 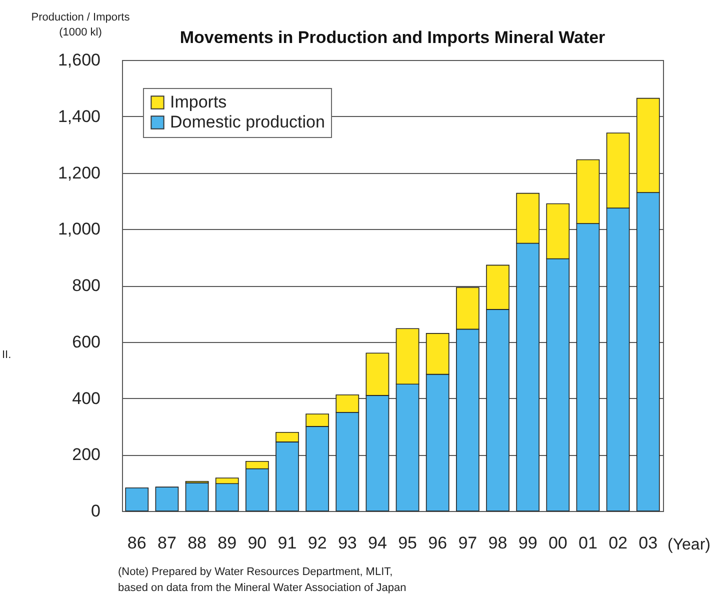 I want to click on x-tick-label: 88, so click(x=197, y=543).